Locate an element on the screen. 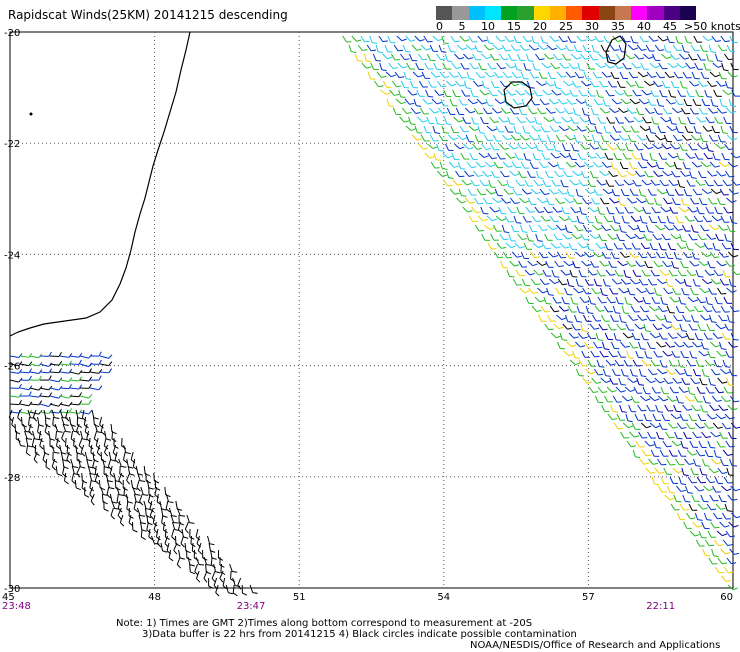  small-island is located at coordinates (31, 114).